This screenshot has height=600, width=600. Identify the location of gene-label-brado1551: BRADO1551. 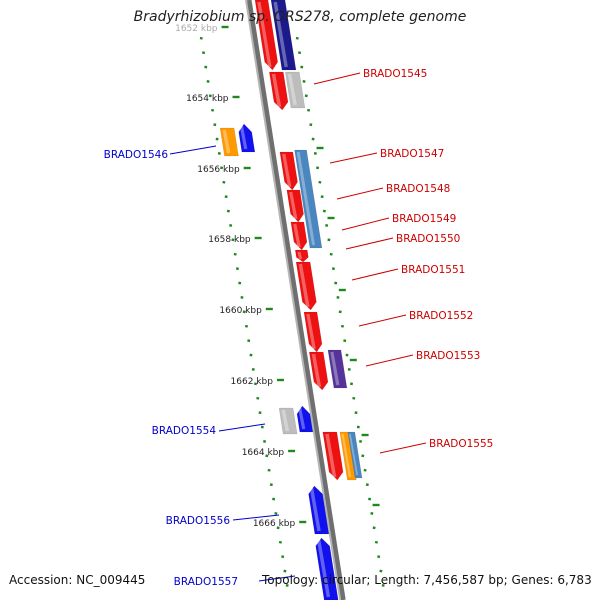
(433, 270).